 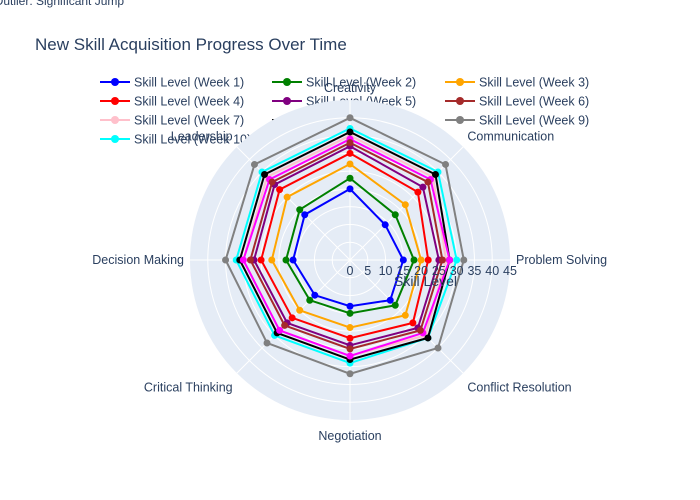 What do you see at coordinates (517, 121) in the screenshot?
I see `legend-item: Skill Level (Week 9)` at bounding box center [517, 121].